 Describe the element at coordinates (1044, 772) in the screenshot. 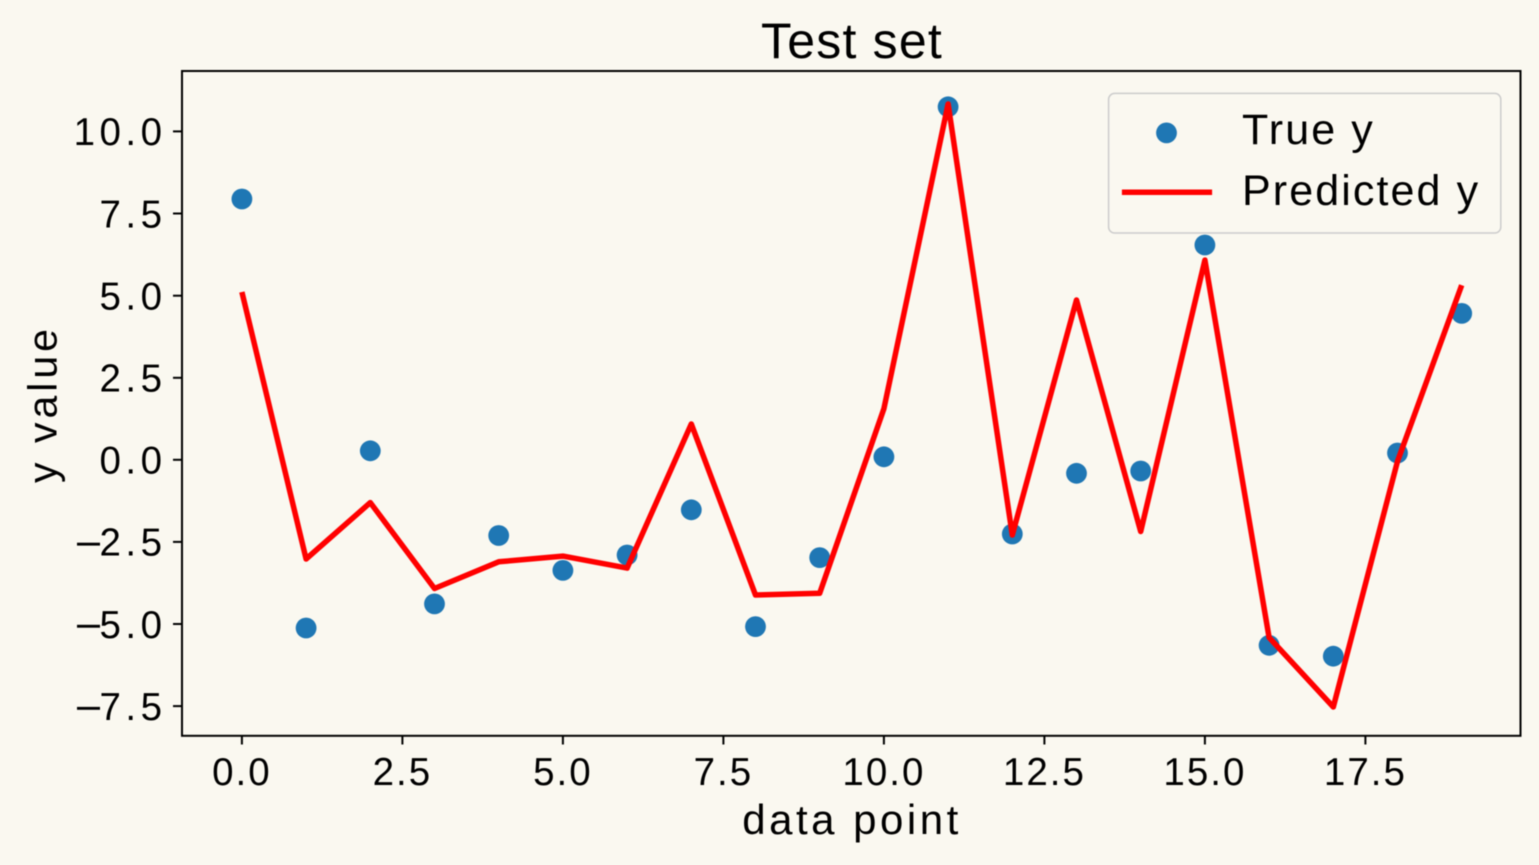

I see `svg-text: 12.5` at that location.